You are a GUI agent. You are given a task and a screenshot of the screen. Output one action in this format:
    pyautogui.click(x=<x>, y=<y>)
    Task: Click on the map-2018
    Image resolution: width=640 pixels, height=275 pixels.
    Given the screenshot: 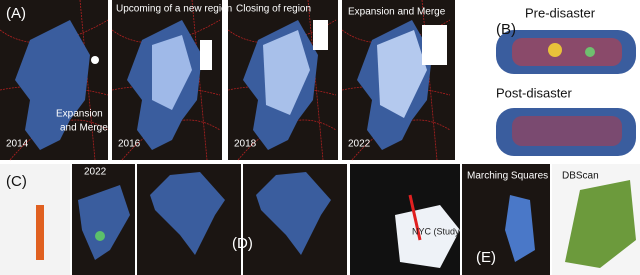 What is the action you would take?
    pyautogui.click(x=282, y=80)
    